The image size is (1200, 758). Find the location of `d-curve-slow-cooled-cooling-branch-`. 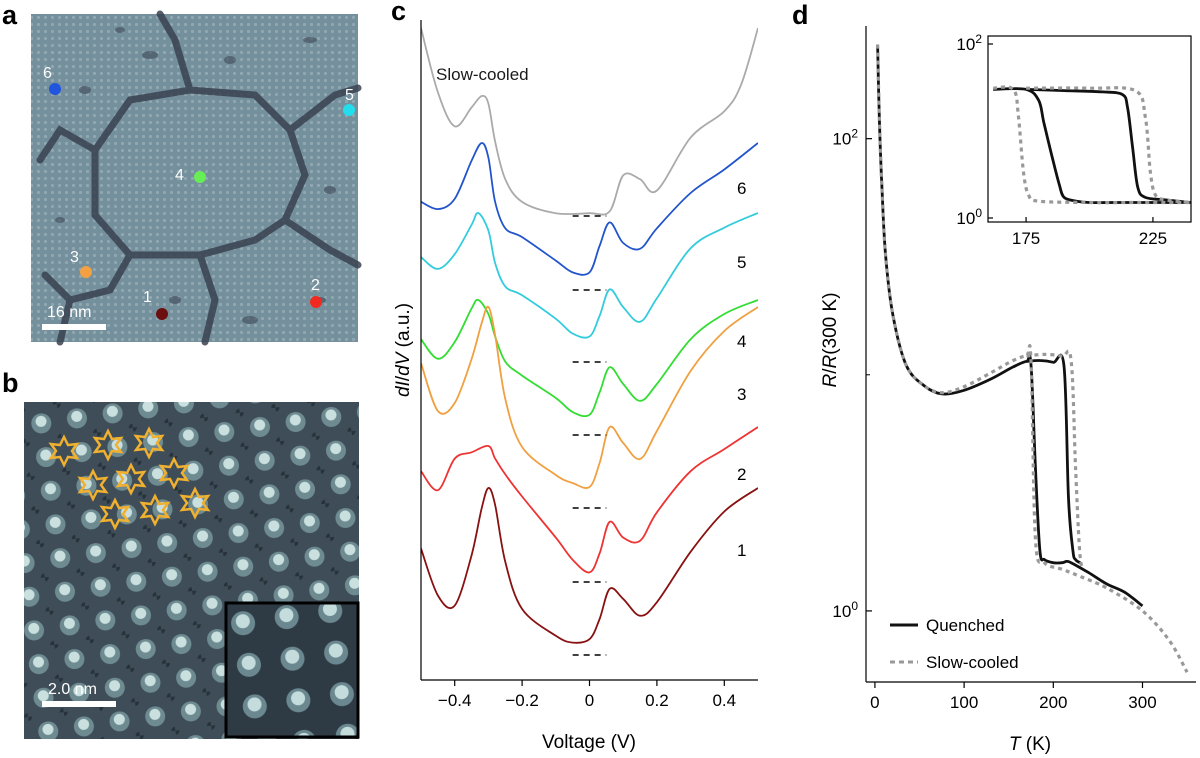

d-curve-slow-cooled-cooling-branch- is located at coordinates (1056, 459).